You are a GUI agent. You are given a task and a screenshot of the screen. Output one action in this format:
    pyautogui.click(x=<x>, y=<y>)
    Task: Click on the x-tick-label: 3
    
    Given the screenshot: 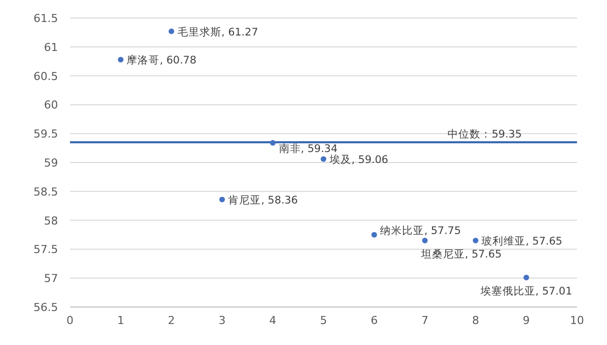 What is the action you would take?
    pyautogui.click(x=222, y=320)
    